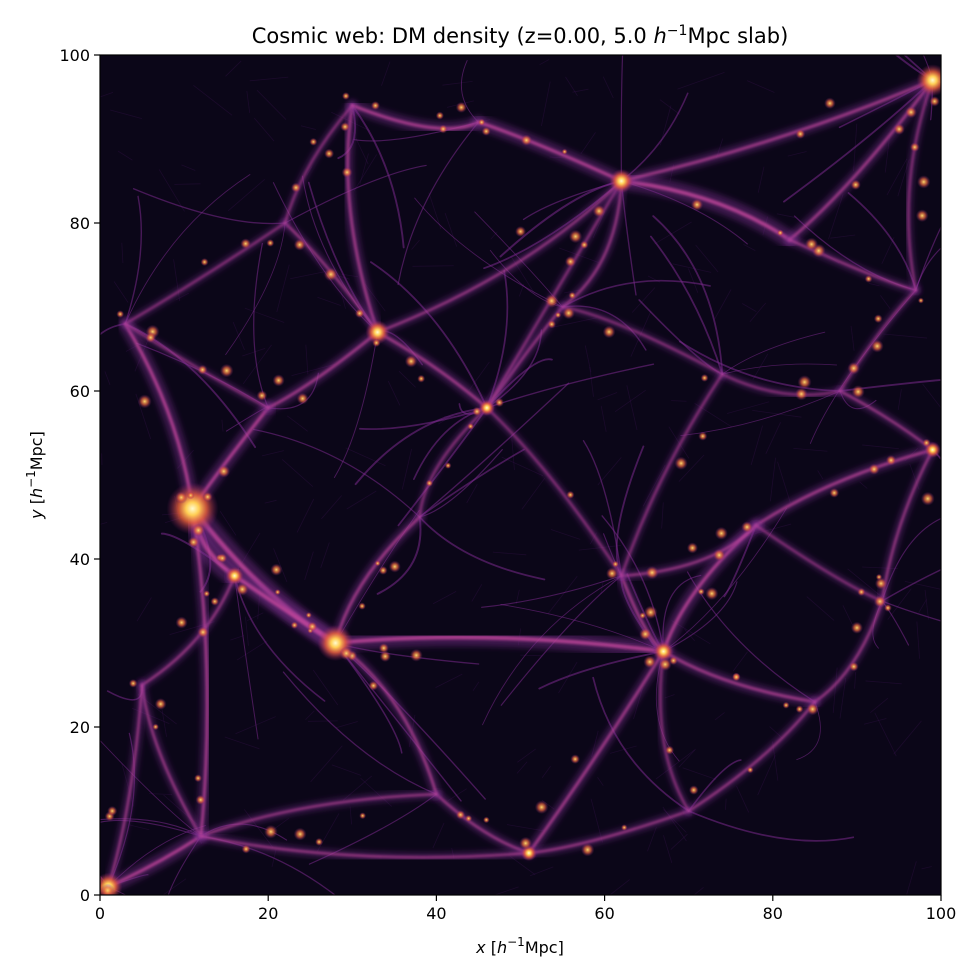 This screenshot has width=980, height=980. I want to click on x-tick-label: 60, so click(604, 913).